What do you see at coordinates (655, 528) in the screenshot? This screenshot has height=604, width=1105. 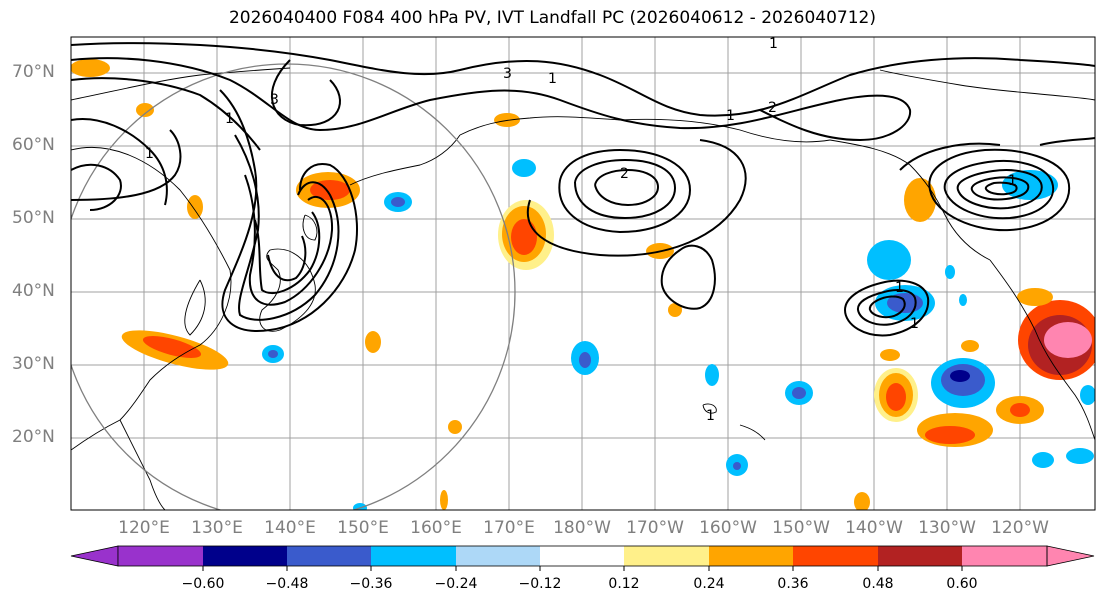 I see `lon-label: 170°W` at bounding box center [655, 528].